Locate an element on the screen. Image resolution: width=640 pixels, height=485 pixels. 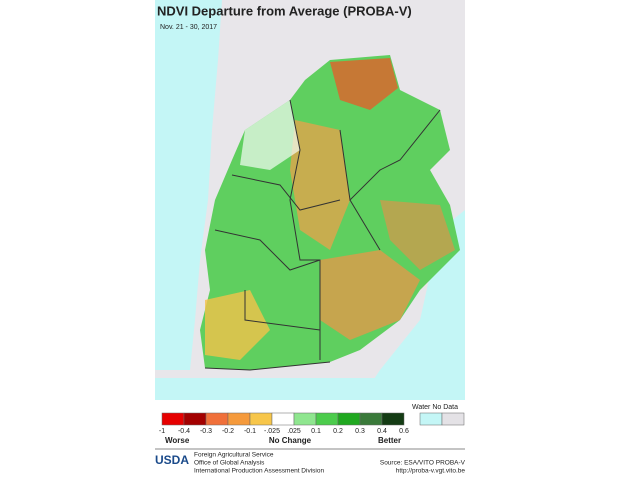
southern-ocean is located at coordinates (310, 389).